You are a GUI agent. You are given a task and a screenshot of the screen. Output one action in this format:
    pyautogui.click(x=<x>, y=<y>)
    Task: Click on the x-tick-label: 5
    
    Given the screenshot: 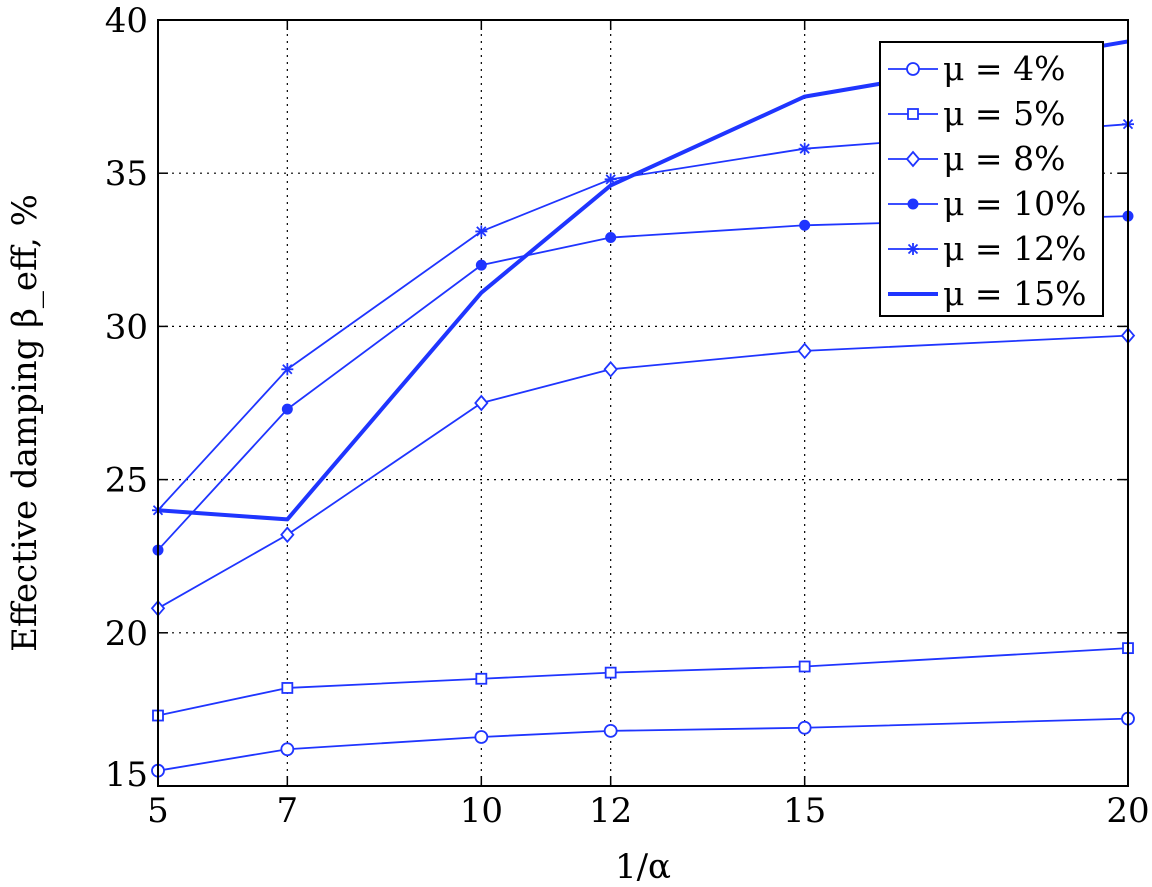 What is the action you would take?
    pyautogui.click(x=158, y=811)
    